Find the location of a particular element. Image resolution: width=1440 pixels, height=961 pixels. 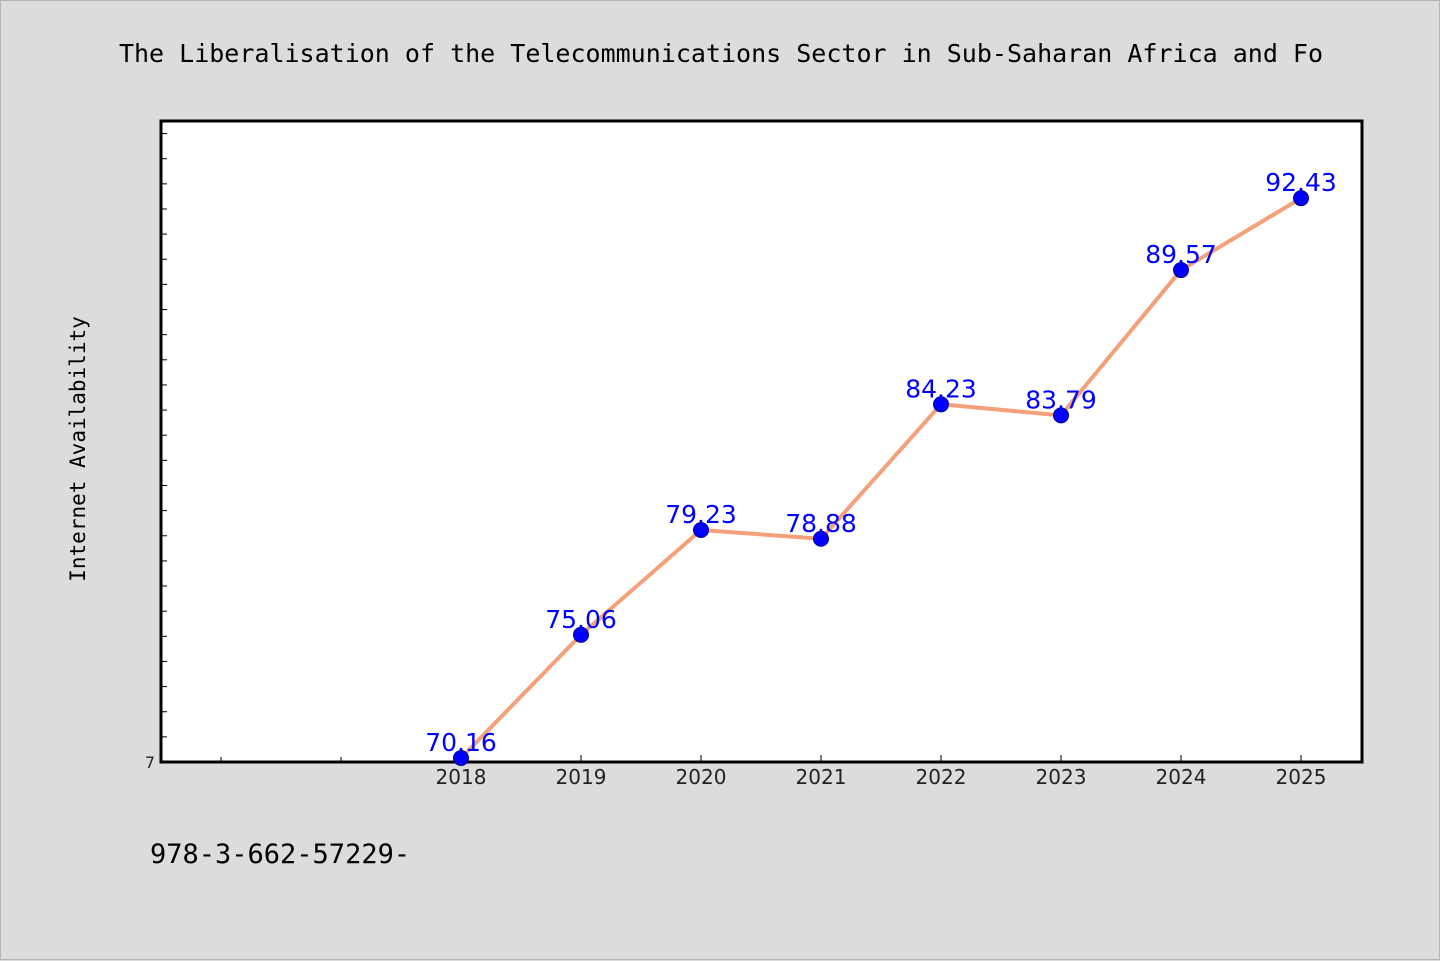

x-tick-label: 2020 is located at coordinates (701, 777).